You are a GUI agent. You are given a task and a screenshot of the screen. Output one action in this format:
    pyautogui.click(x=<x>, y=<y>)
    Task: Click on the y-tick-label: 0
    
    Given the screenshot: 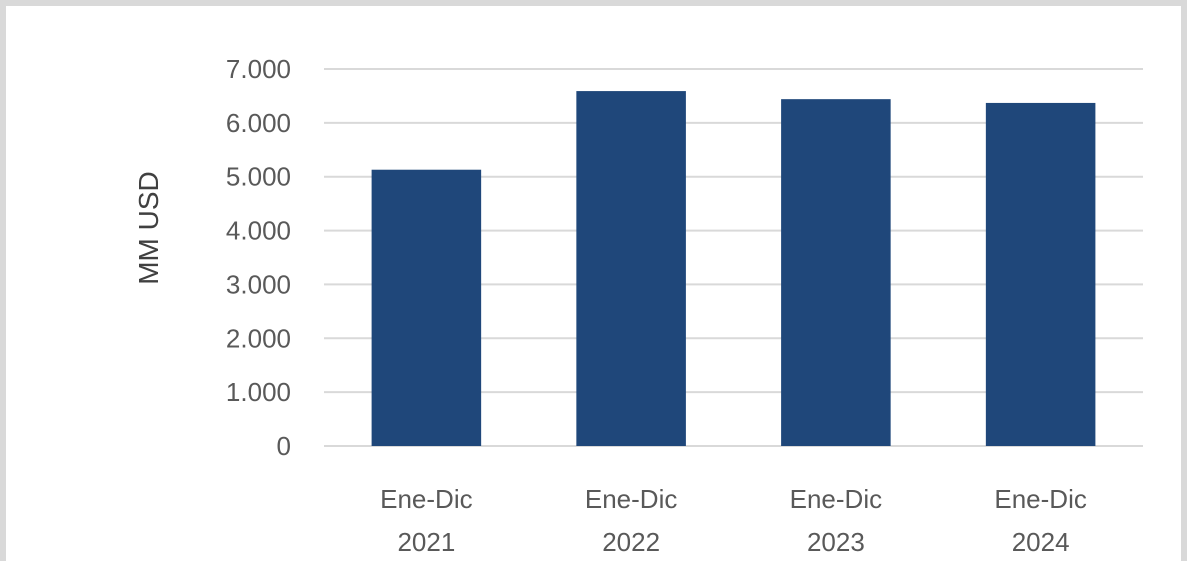 What is the action you would take?
    pyautogui.click(x=284, y=446)
    